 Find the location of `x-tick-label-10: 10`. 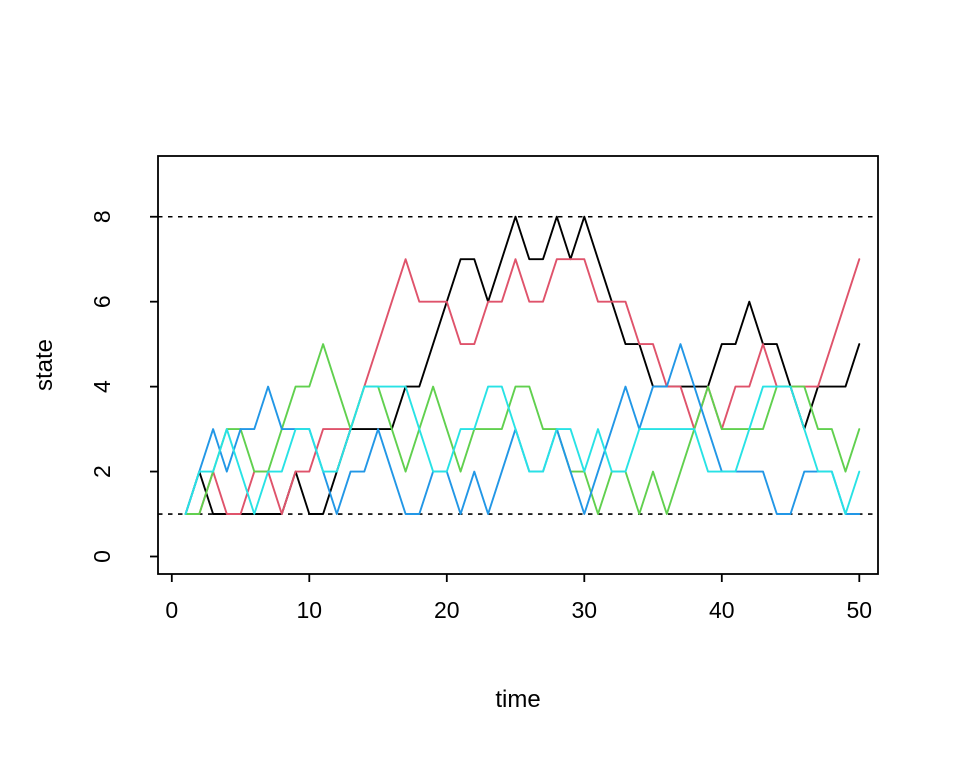

x-tick-label-10: 10 is located at coordinates (310, 610).